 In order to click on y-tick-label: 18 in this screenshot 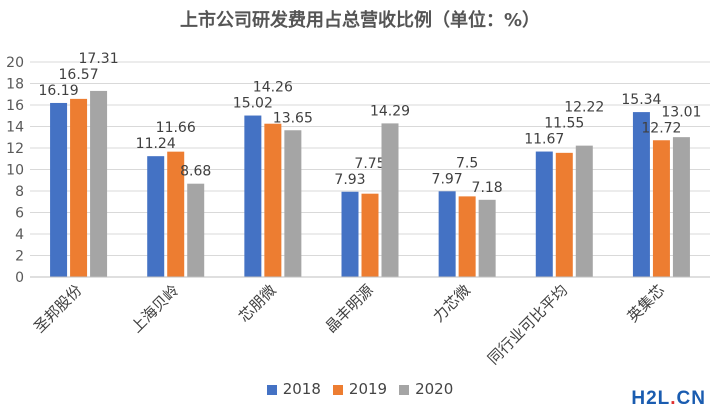, I will do `click(15, 85)`.